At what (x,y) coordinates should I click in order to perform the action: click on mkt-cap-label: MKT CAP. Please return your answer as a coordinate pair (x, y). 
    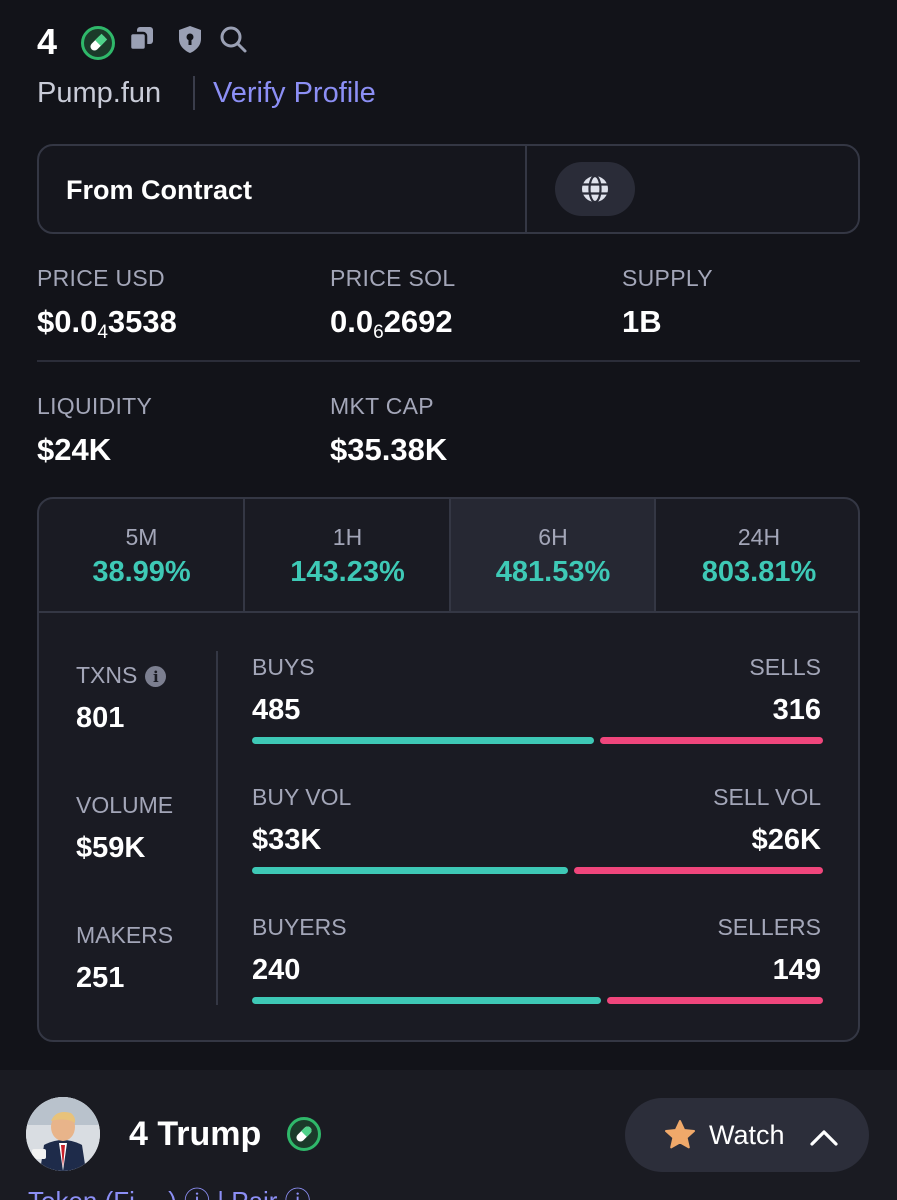
    Looking at the image, I should click on (382, 406).